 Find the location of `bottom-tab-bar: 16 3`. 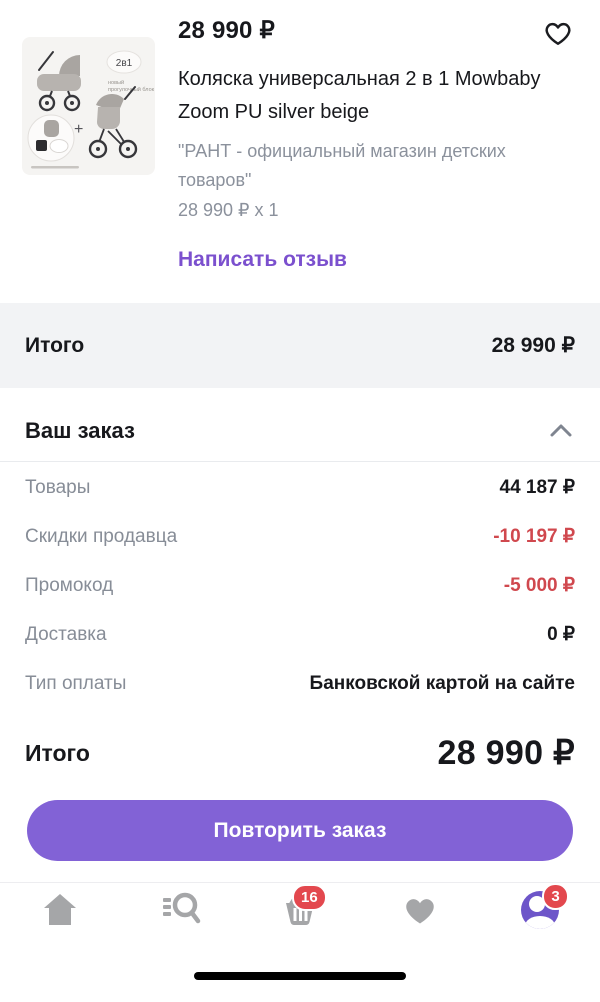

bottom-tab-bar: 16 3 is located at coordinates (300, 942).